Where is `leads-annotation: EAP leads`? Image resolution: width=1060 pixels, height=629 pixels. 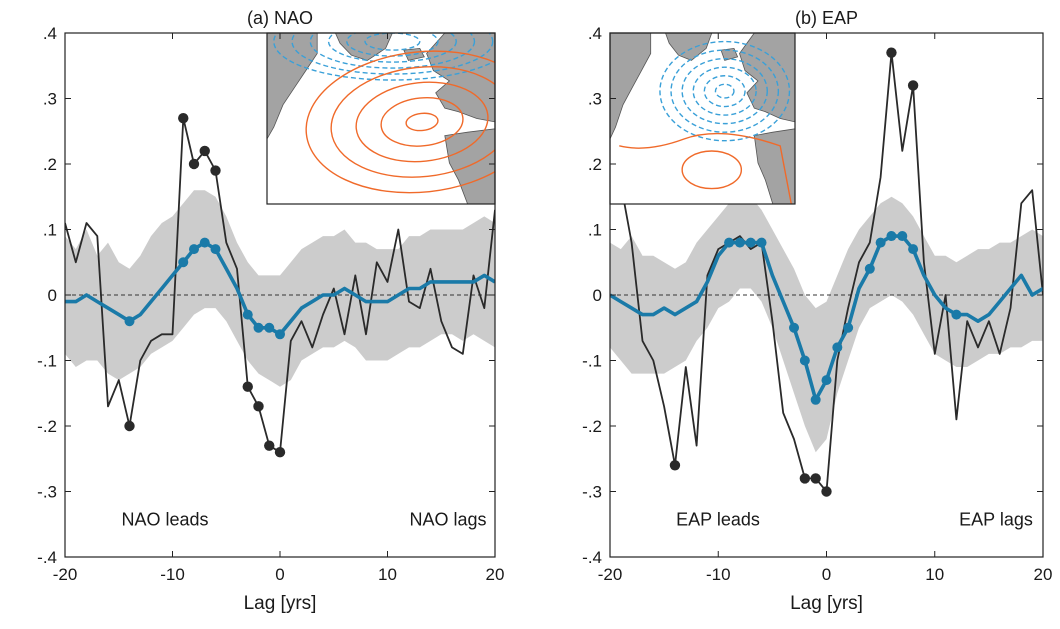
leads-annotation: EAP leads is located at coordinates (718, 520).